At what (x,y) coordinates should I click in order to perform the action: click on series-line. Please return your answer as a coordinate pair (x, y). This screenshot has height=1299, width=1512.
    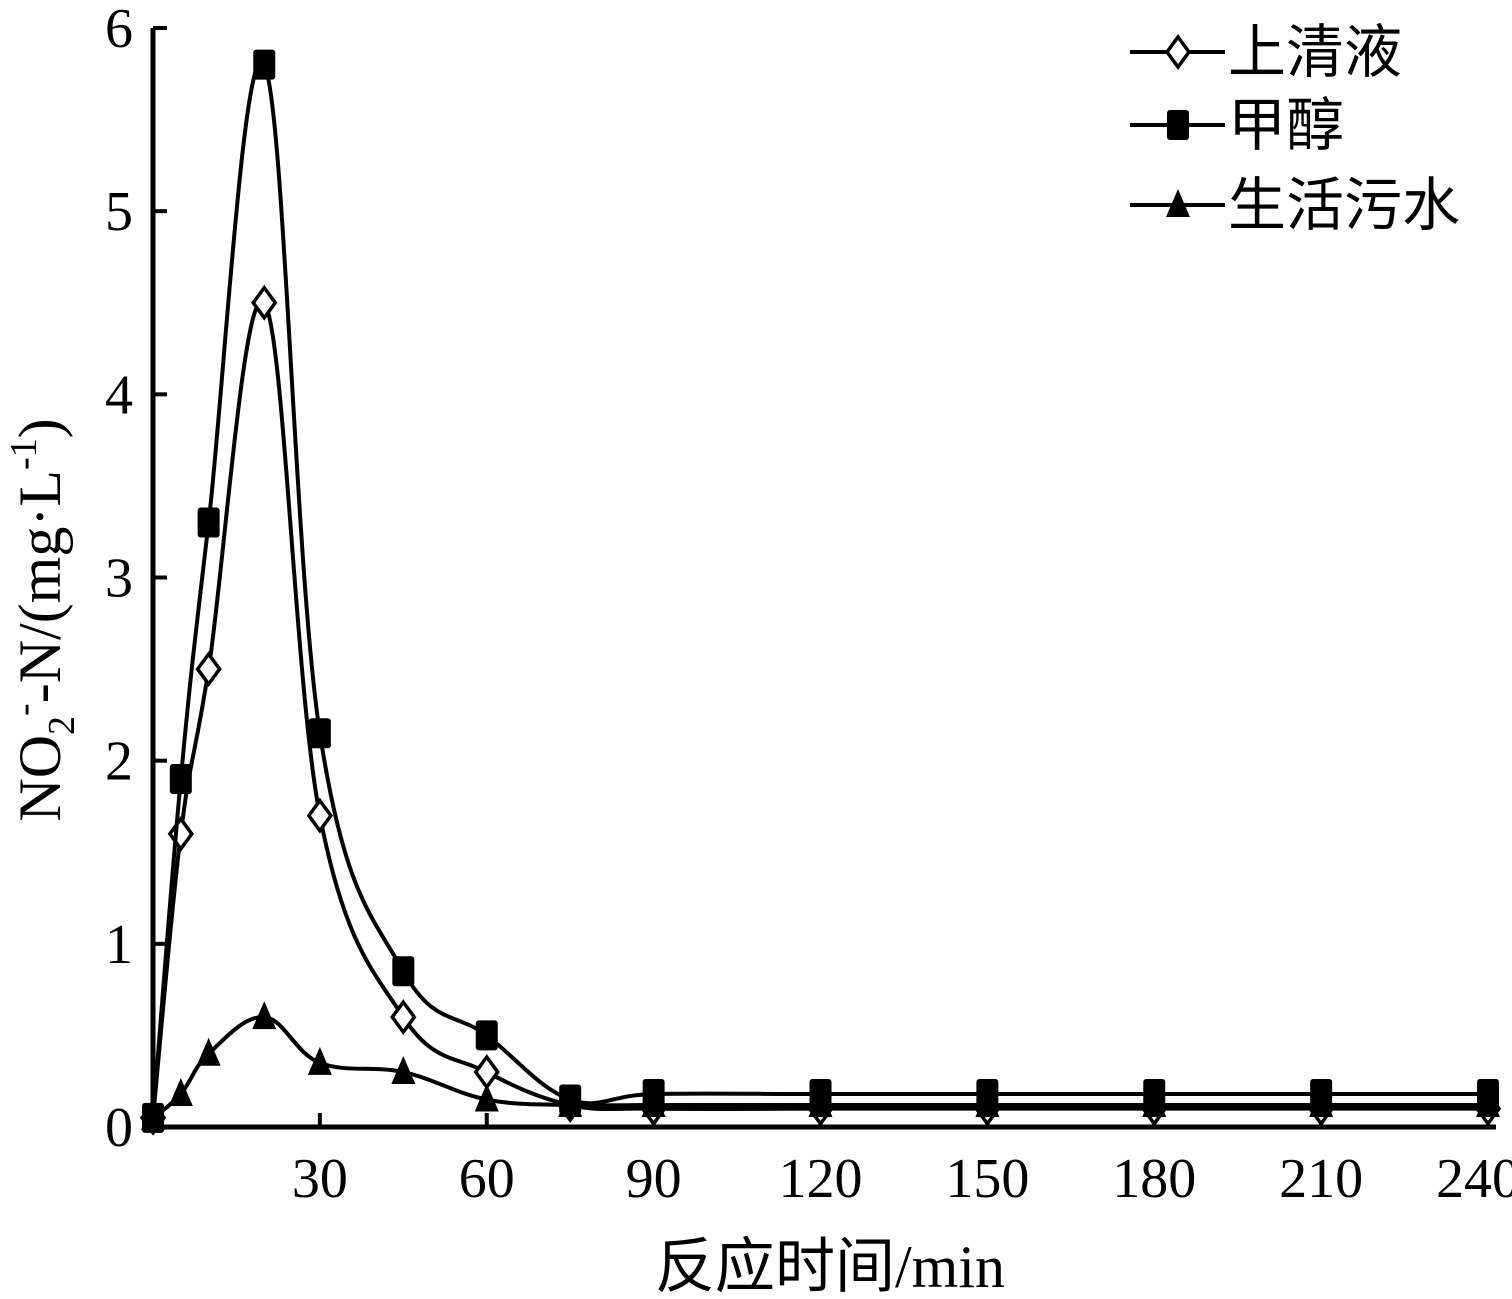
    Looking at the image, I should click on (819, 1067).